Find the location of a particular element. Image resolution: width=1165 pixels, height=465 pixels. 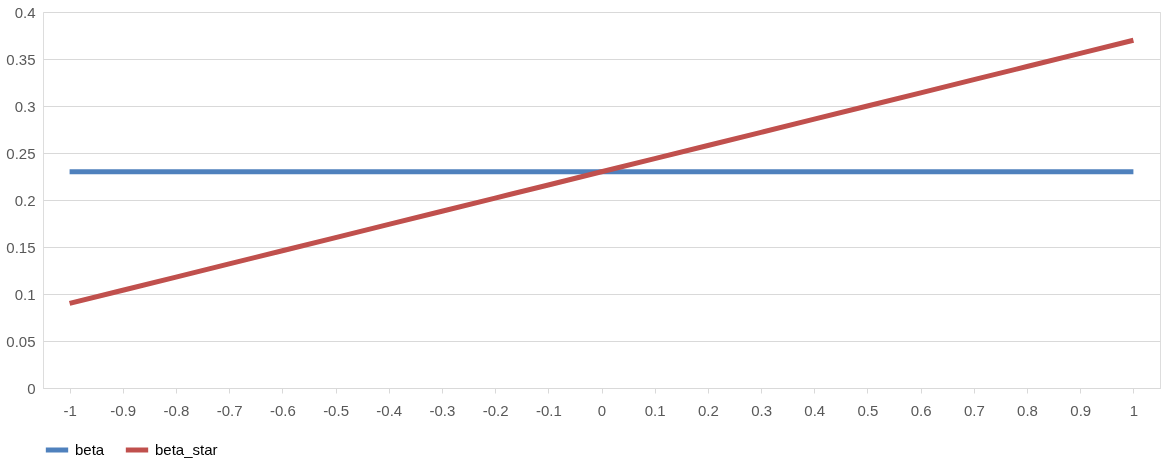

y-tick-label: 0.25 is located at coordinates (21, 153).